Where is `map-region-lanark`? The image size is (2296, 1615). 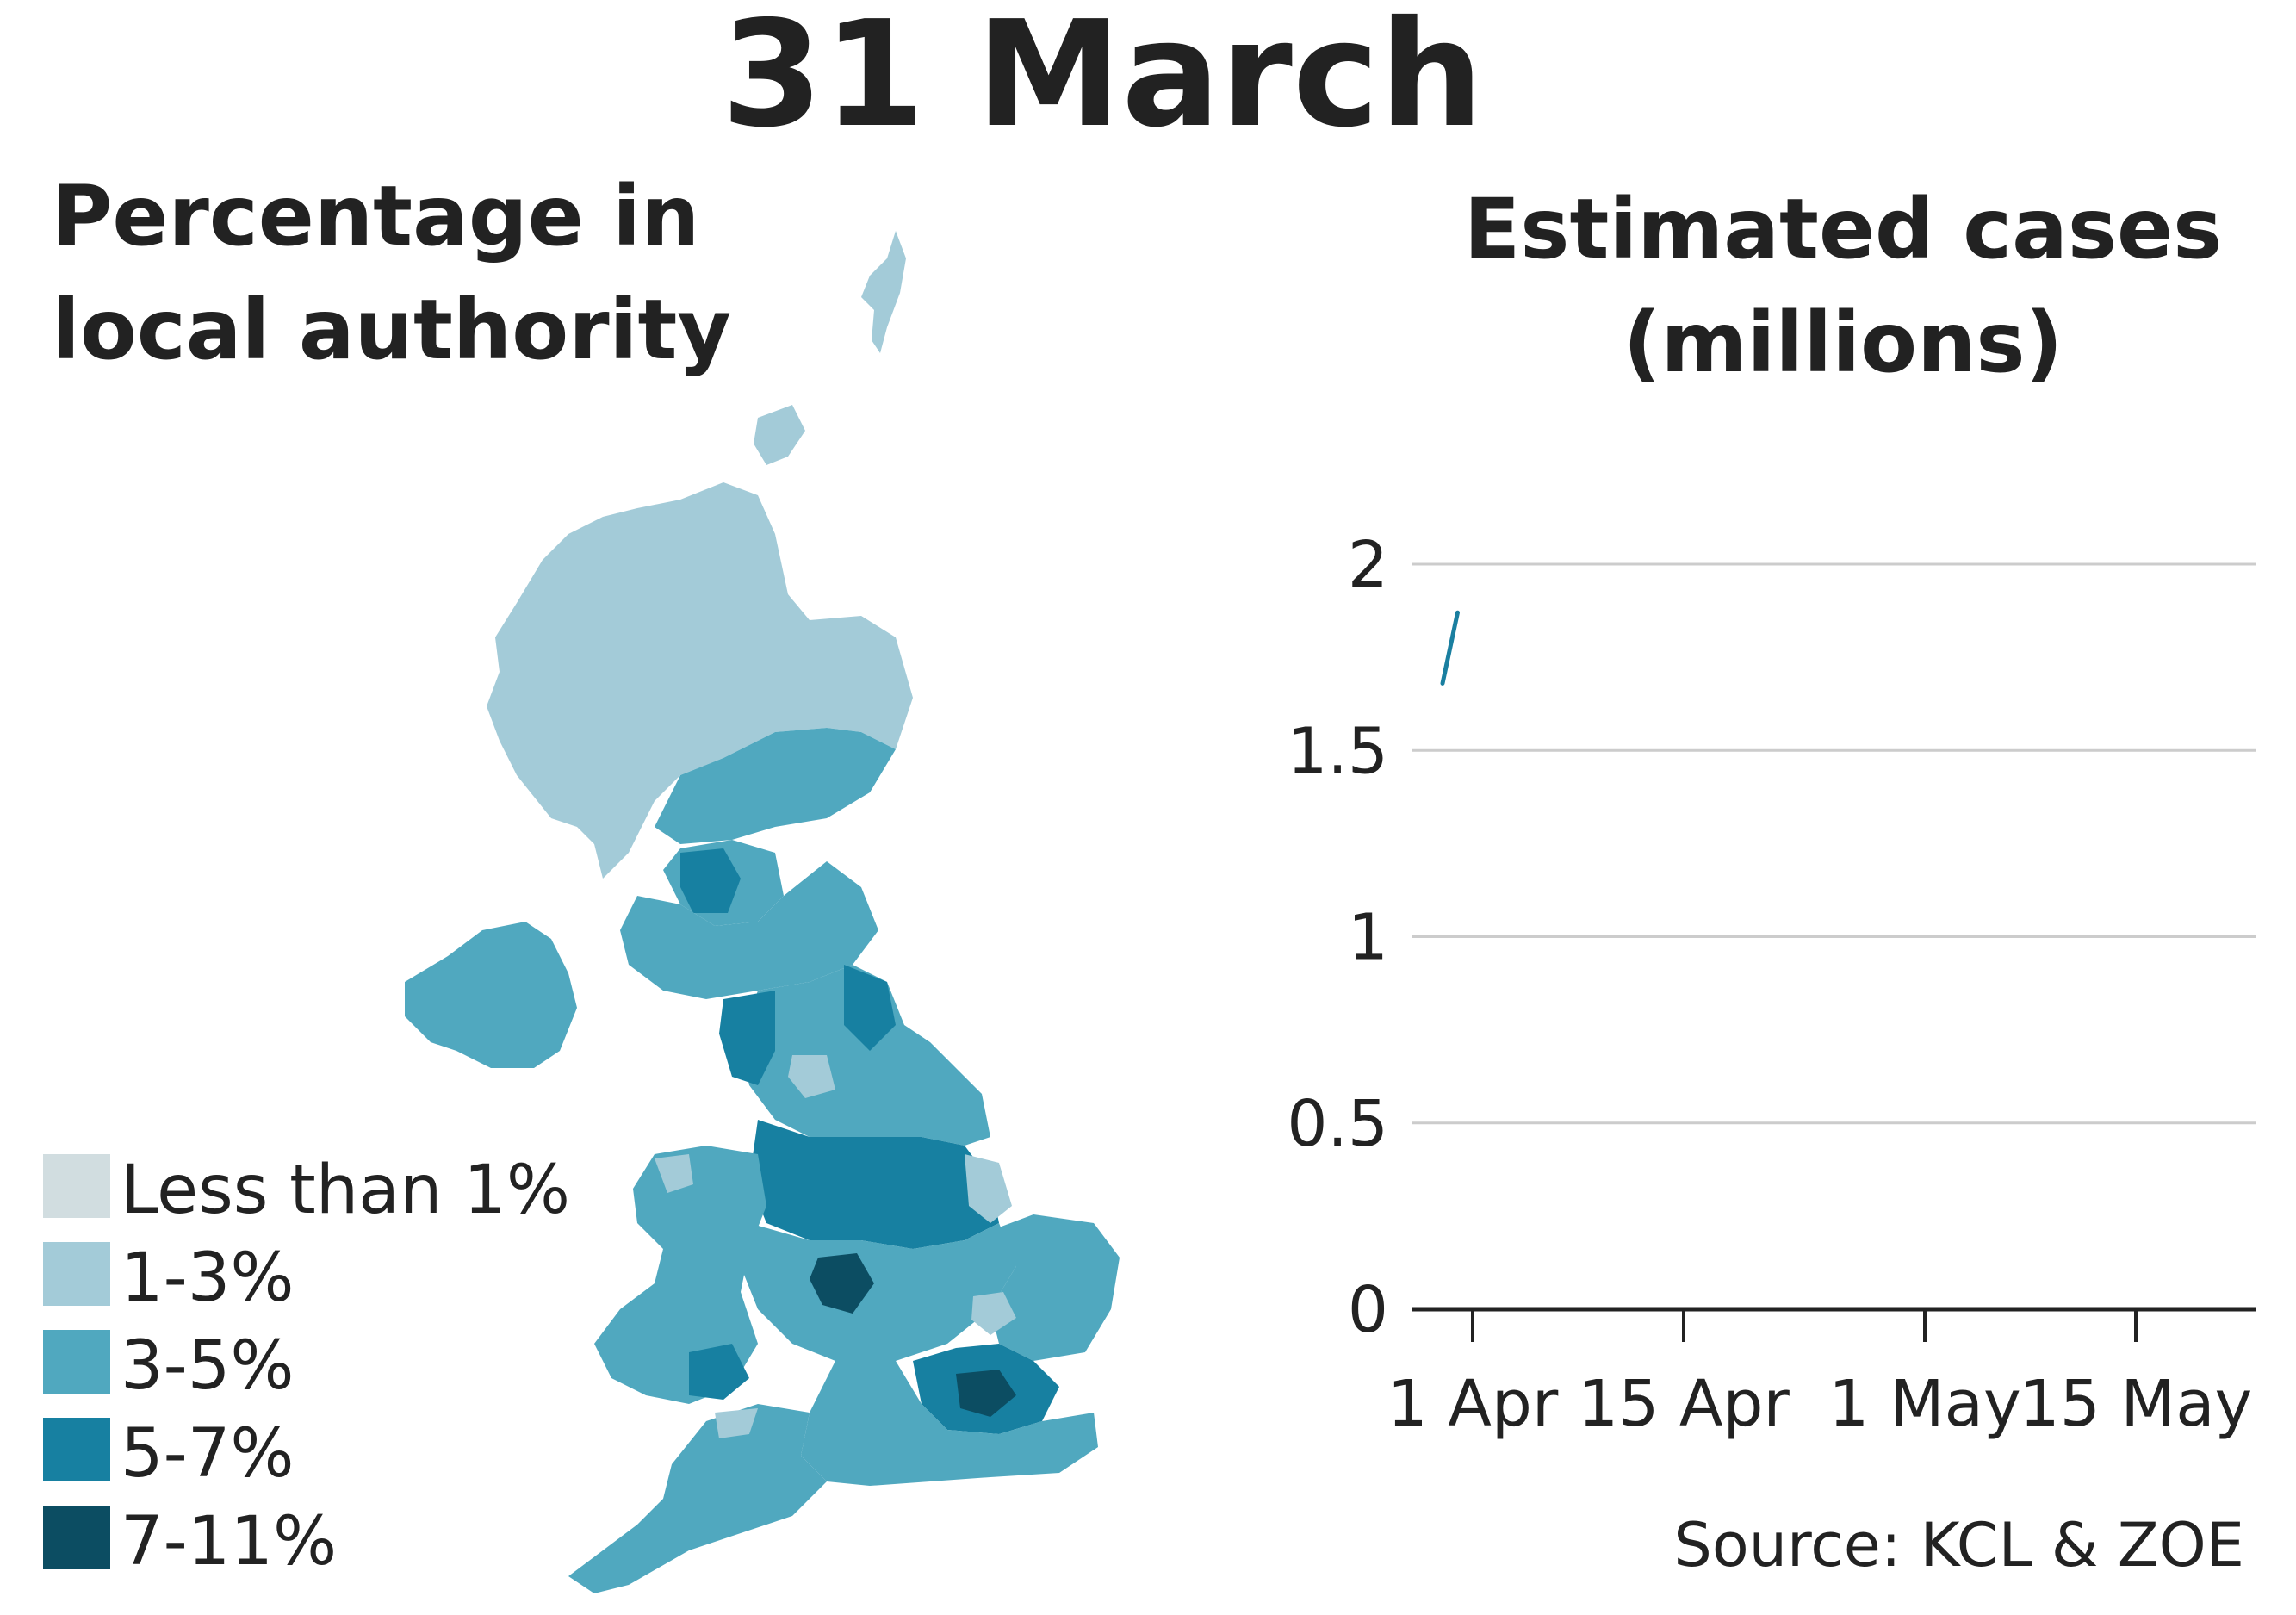 map-region-lanark is located at coordinates (710, 880).